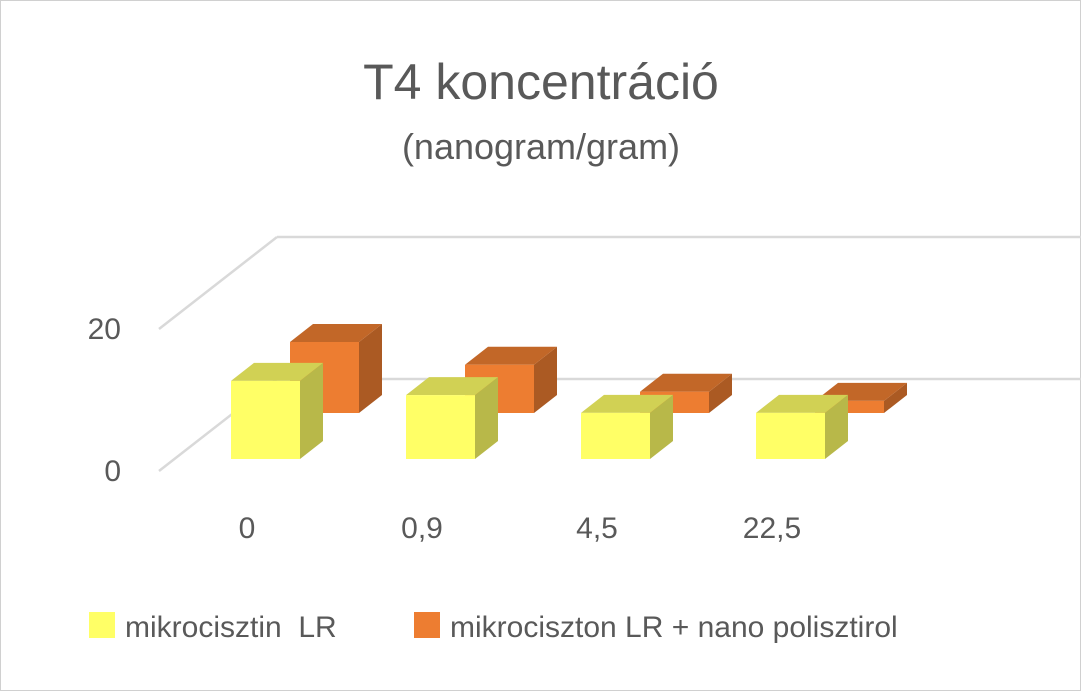  What do you see at coordinates (541, 82) in the screenshot?
I see `chart-title: T4 koncentráció` at bounding box center [541, 82].